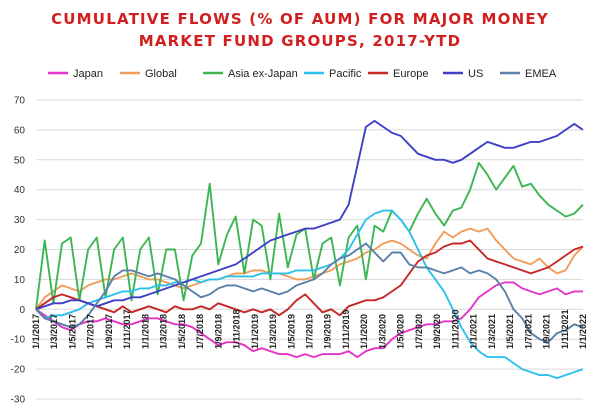 The image size is (600, 415). What do you see at coordinates (291, 331) in the screenshot?
I see `x-tick-label: 1/5/2019` at bounding box center [291, 331].